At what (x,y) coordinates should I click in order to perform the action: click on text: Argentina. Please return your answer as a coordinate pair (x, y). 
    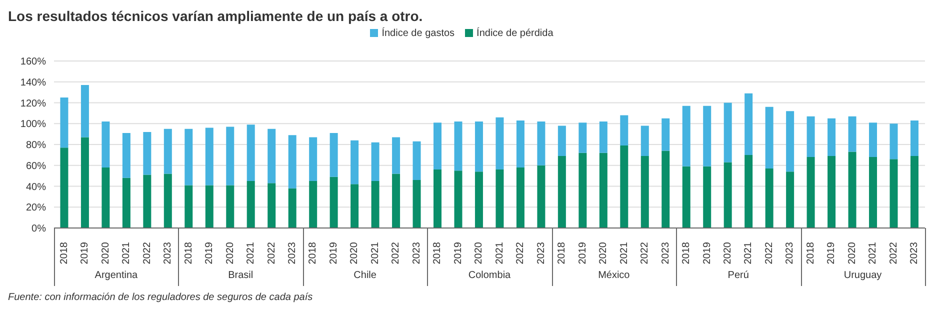
    Looking at the image, I should click on (116, 275).